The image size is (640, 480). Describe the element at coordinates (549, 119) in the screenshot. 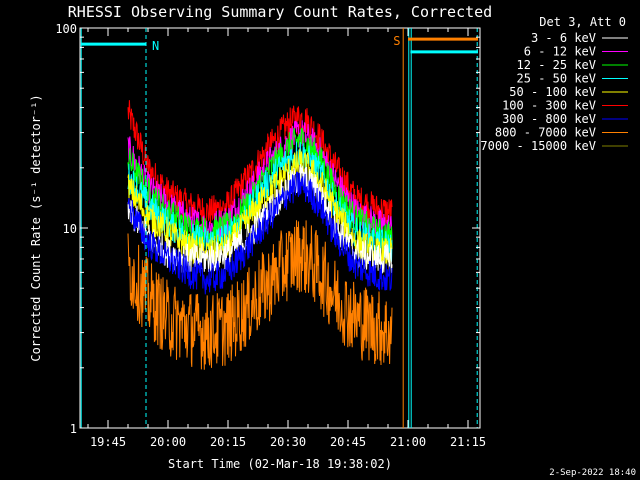

I see `legend-entry-label: 300 - 800 keV` at that location.